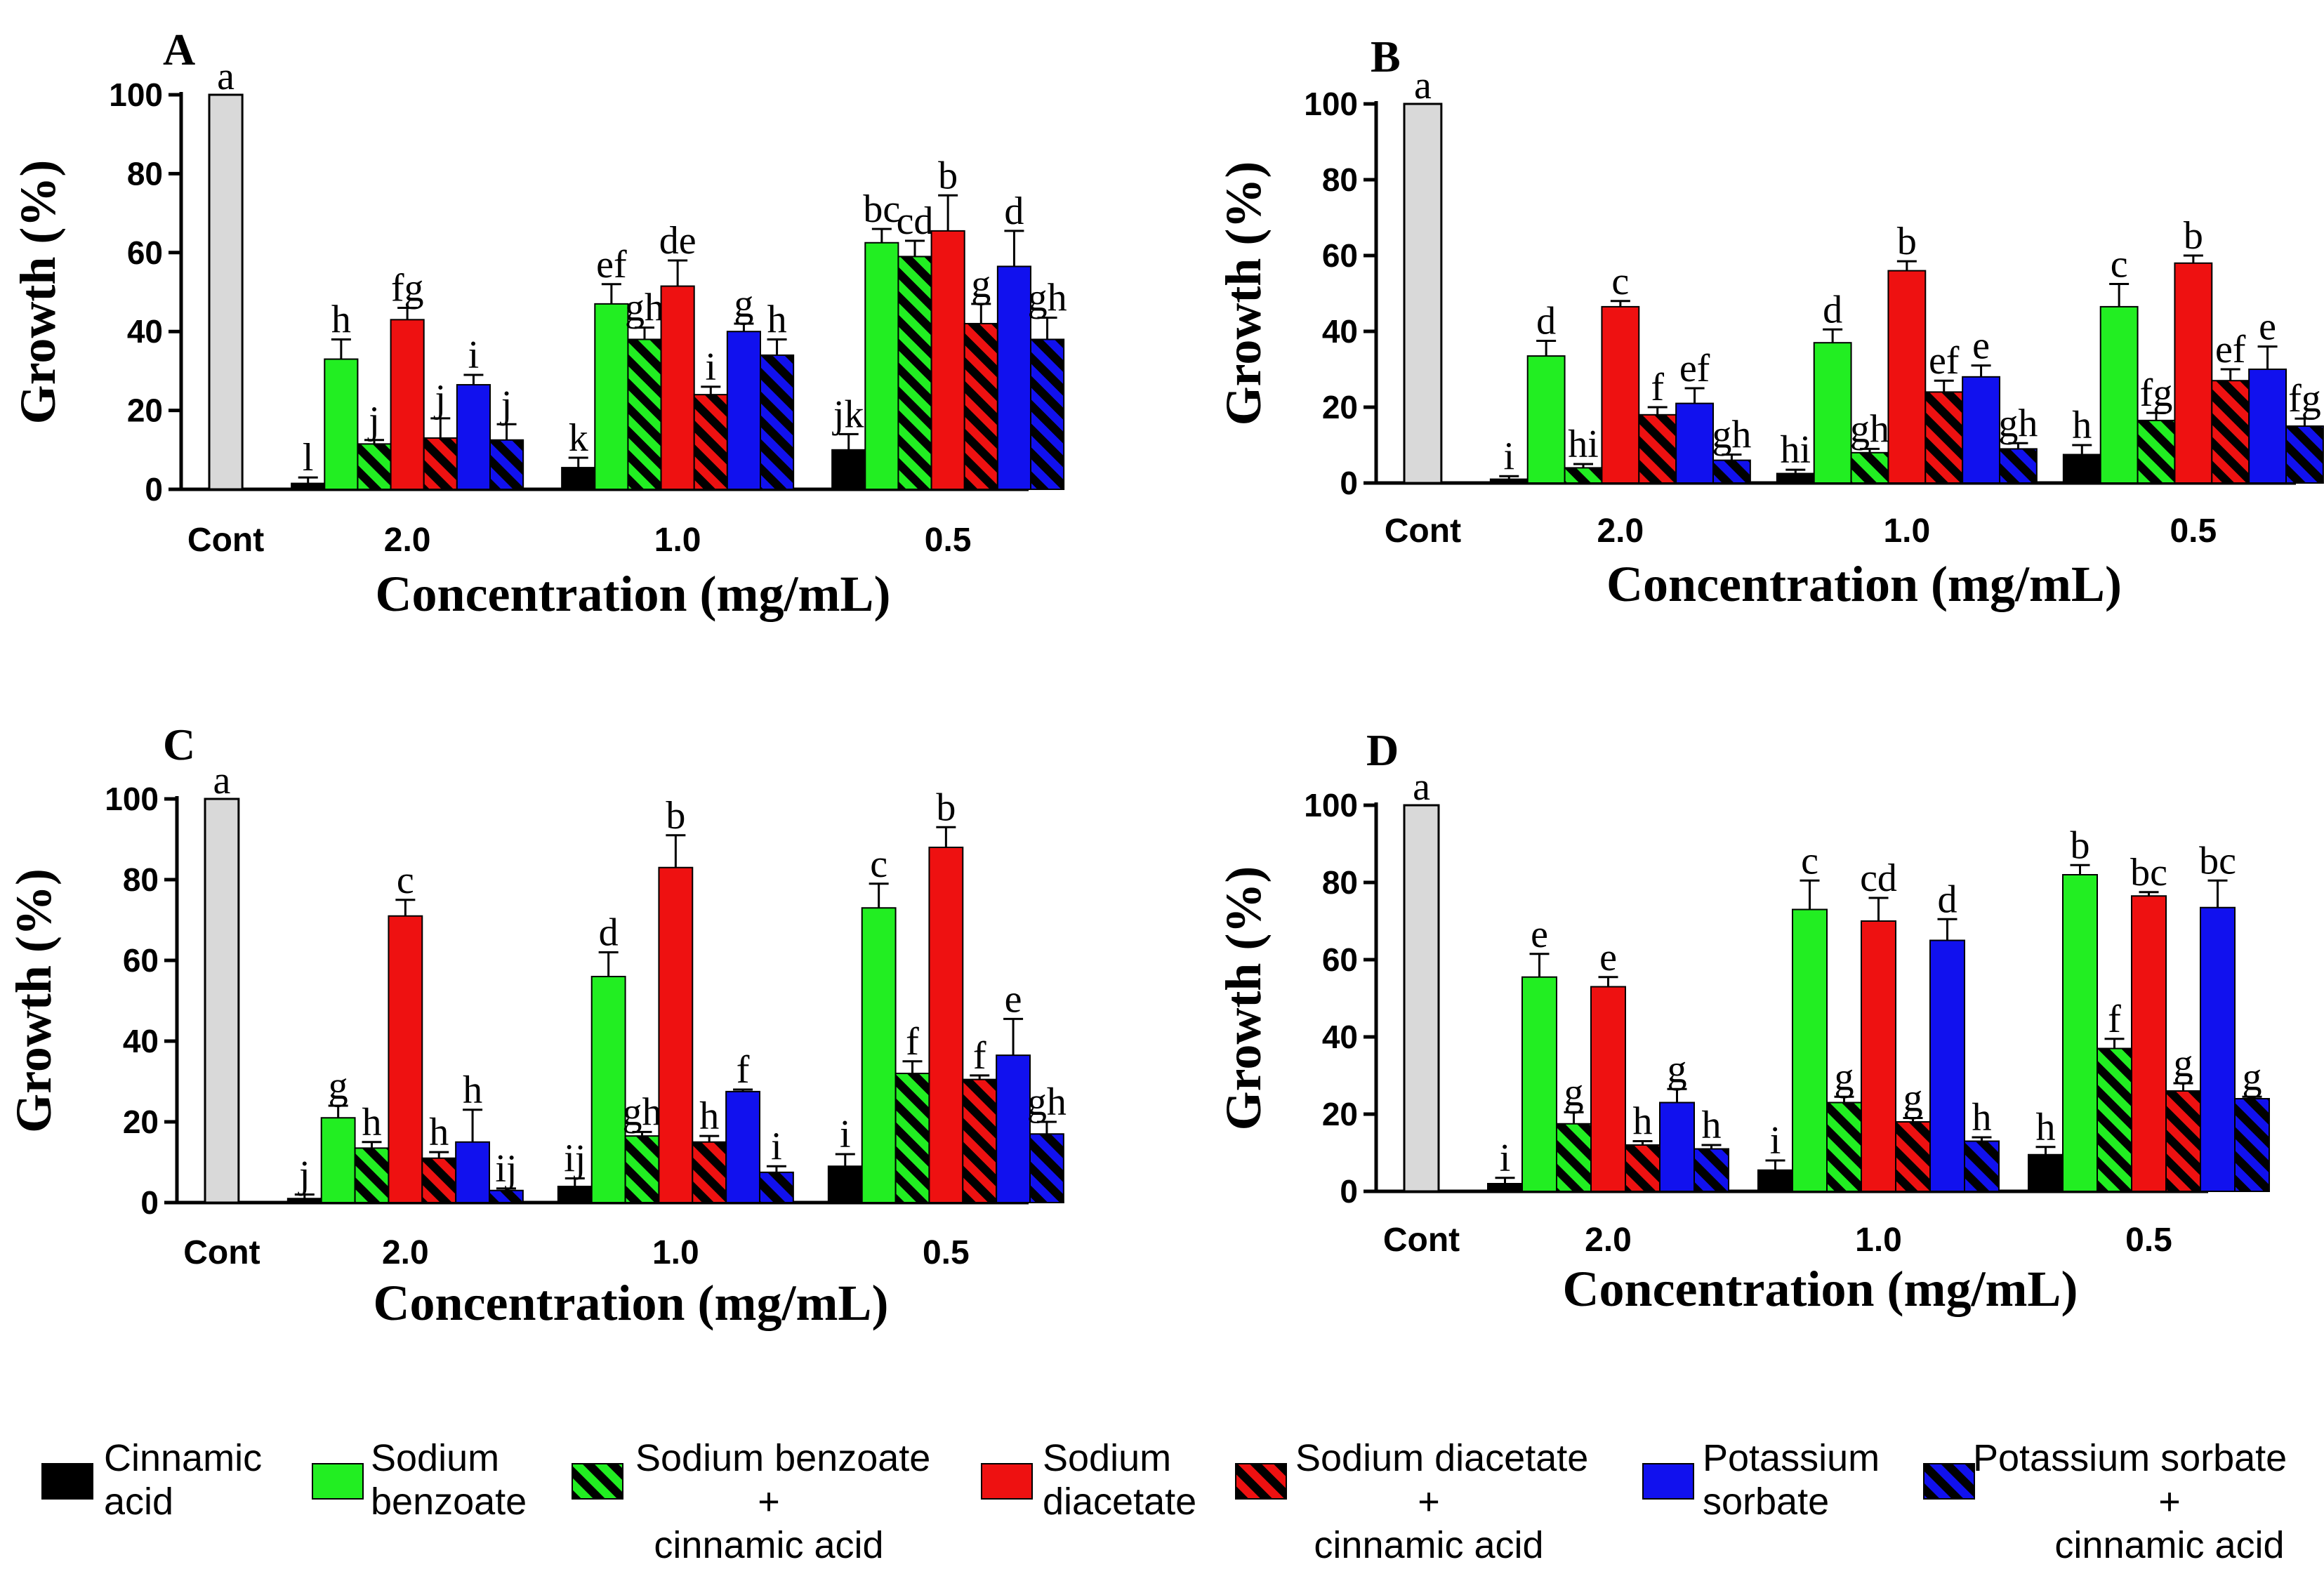 The height and width of the screenshot is (1588, 2324). I want to click on bar-sodium_benzoate-0.5, so click(2080, 1033).